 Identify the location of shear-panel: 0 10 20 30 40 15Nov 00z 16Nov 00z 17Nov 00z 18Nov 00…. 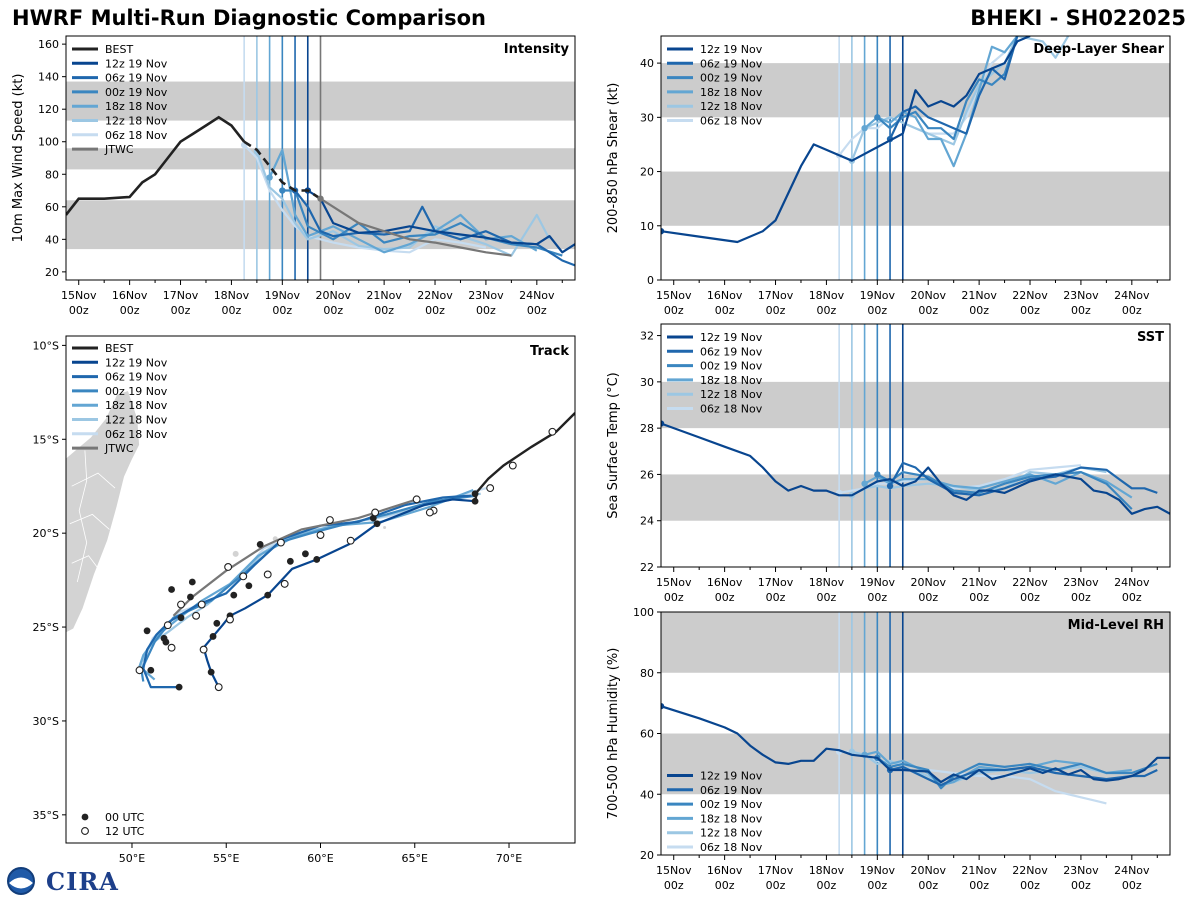
(888, 176).